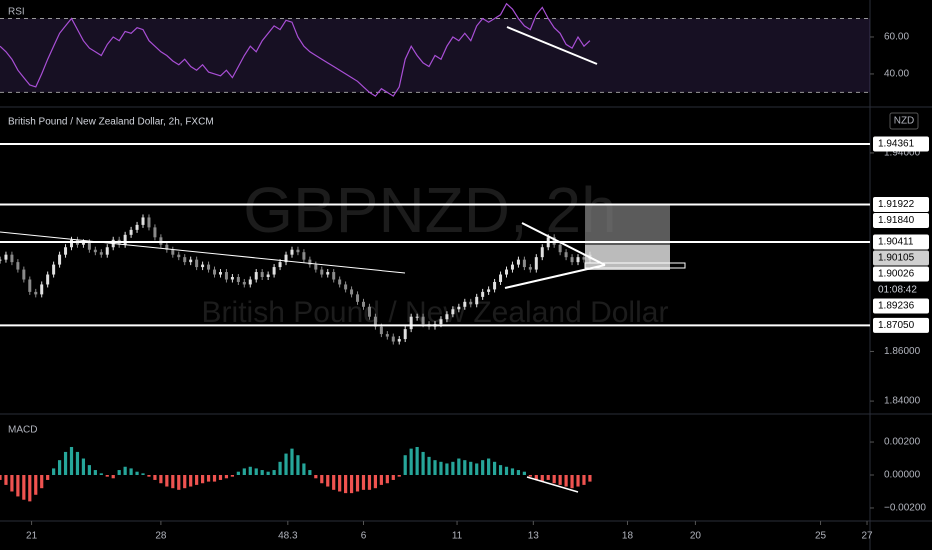 This screenshot has height=550, width=932. What do you see at coordinates (901, 204) in the screenshot?
I see `level-label-box` at bounding box center [901, 204].